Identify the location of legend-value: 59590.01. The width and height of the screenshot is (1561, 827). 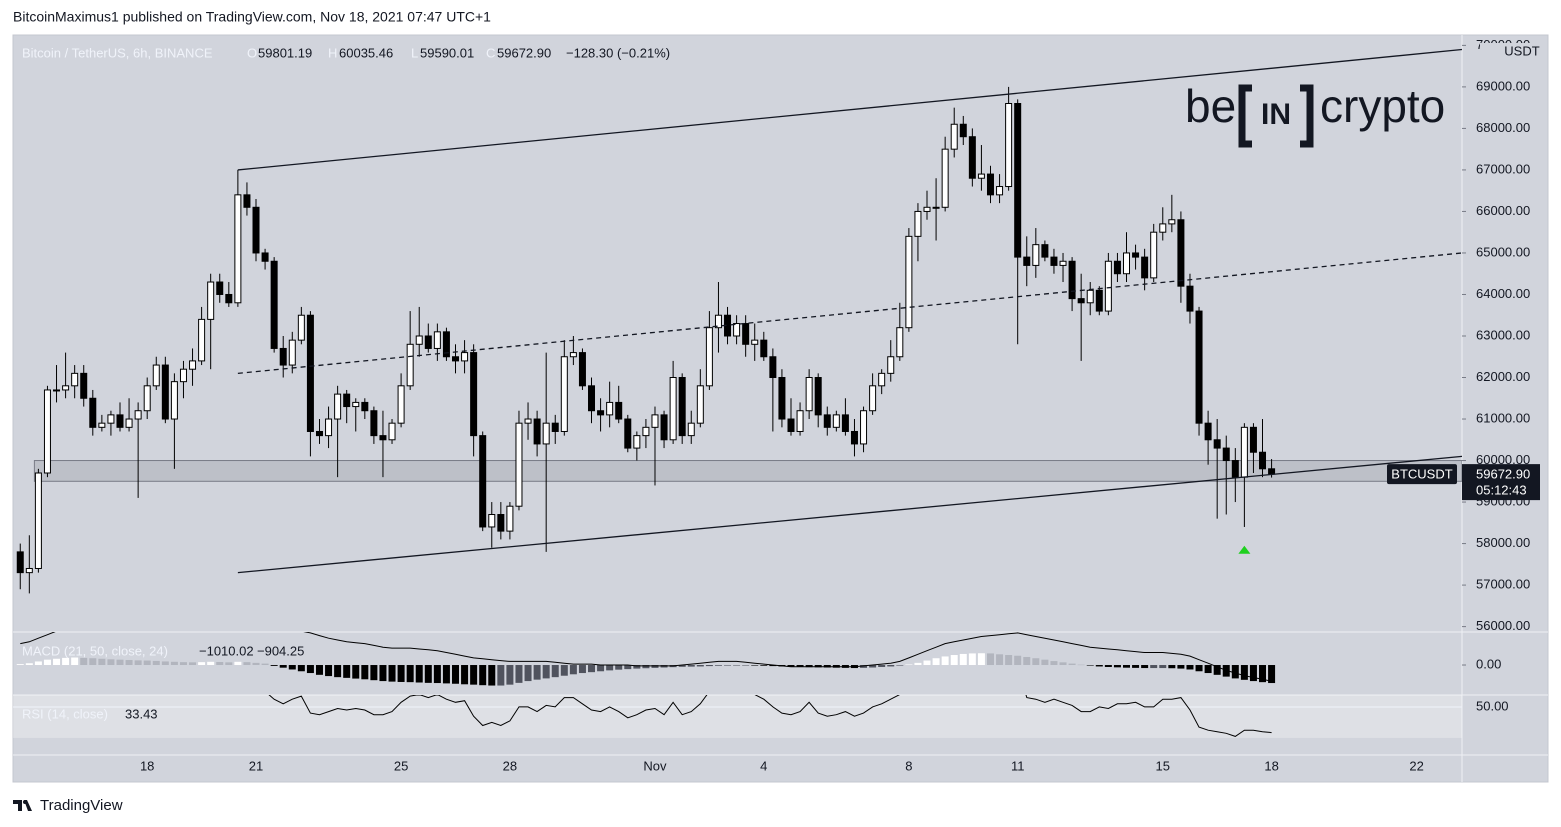
(447, 52).